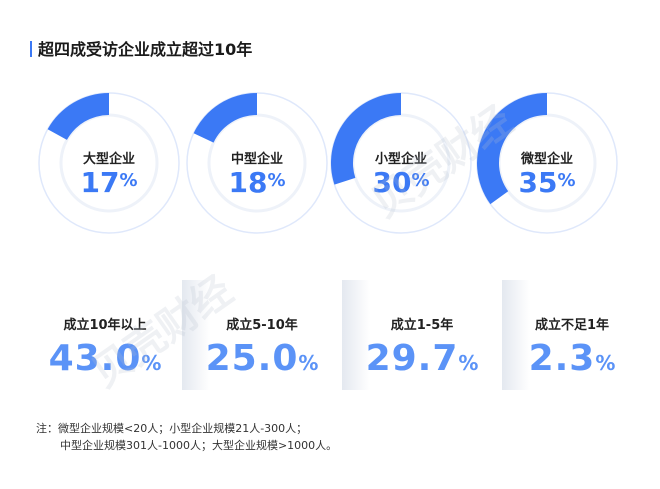 This screenshot has width=660, height=489. What do you see at coordinates (392, 182) in the screenshot?
I see `donut-value: 30` at bounding box center [392, 182].